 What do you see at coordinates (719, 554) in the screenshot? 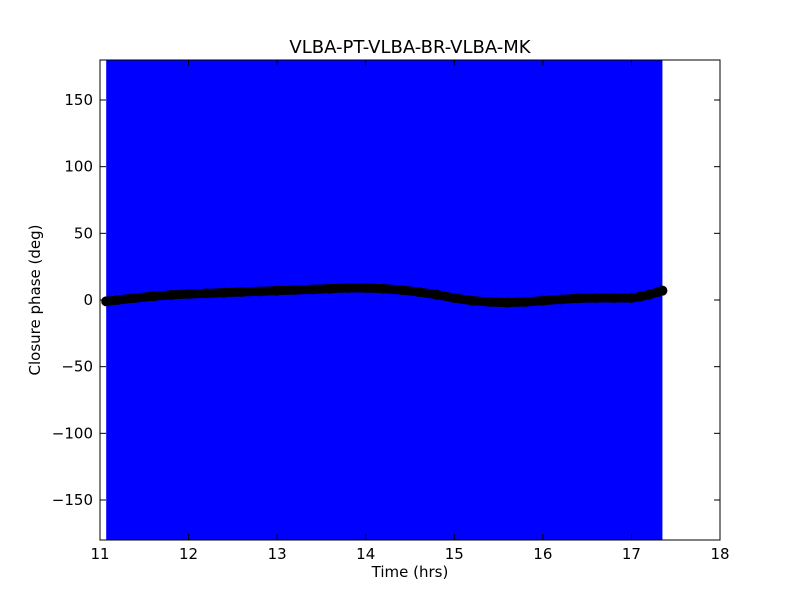
I see `x-tick-label: 18` at bounding box center [719, 554].